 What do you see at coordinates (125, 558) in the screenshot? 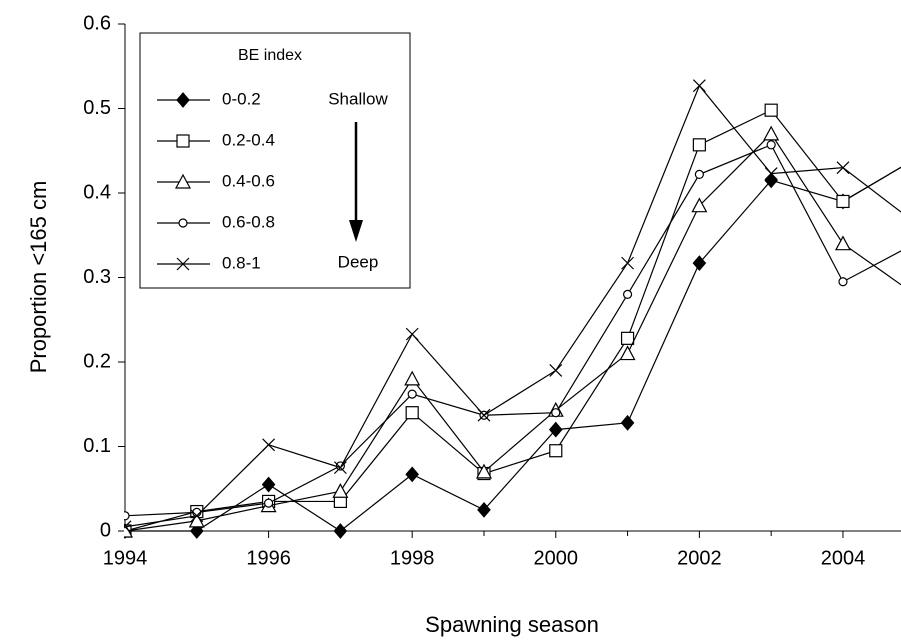
I see `x-tick-label: 1994` at bounding box center [125, 558].